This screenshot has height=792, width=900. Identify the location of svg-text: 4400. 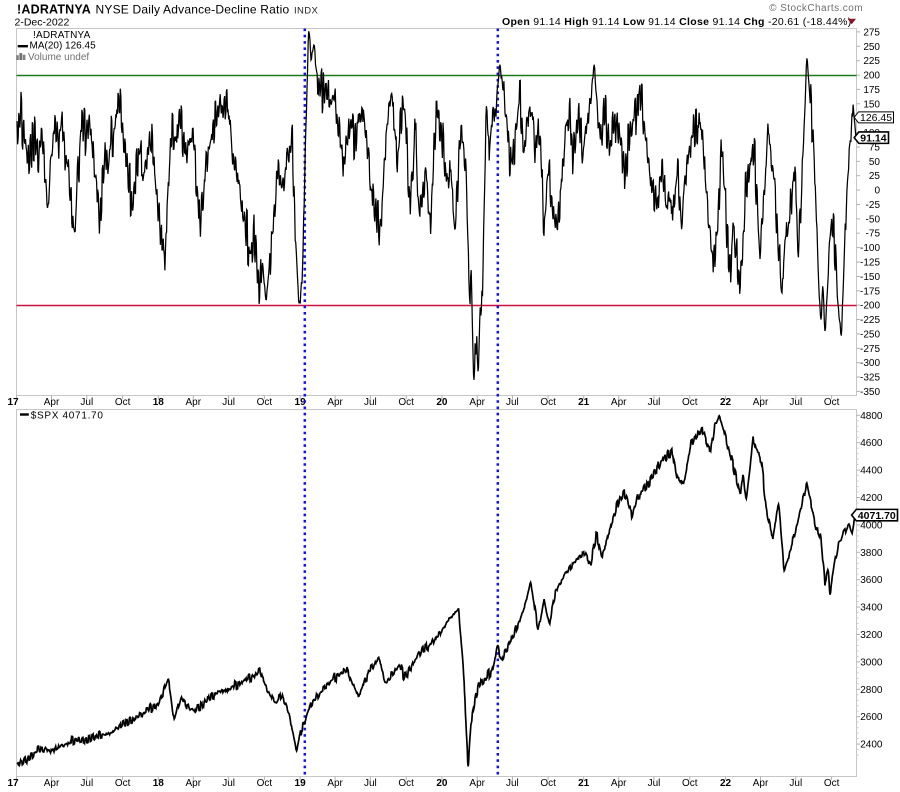
(871, 471).